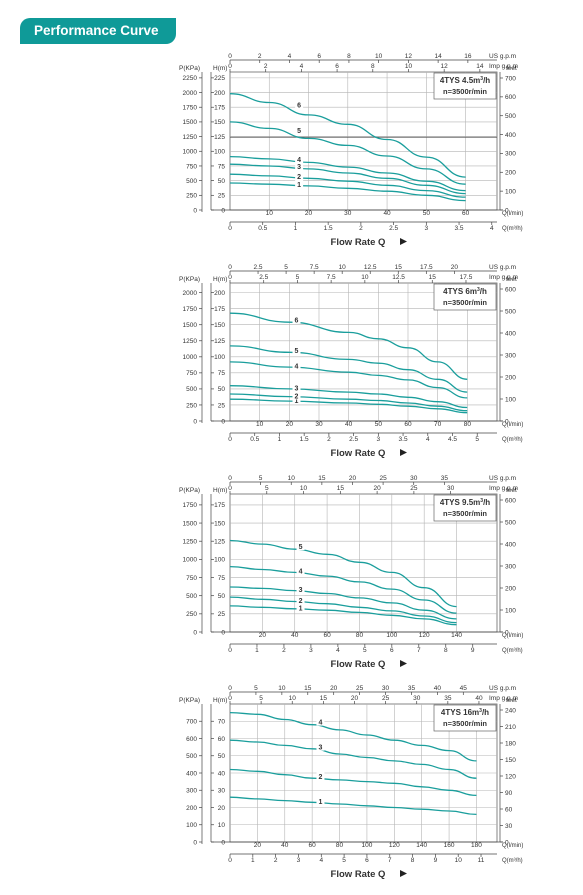 The image size is (583, 895). Describe the element at coordinates (220, 279) in the screenshot. I see `h-axis-label: H(m)` at that location.